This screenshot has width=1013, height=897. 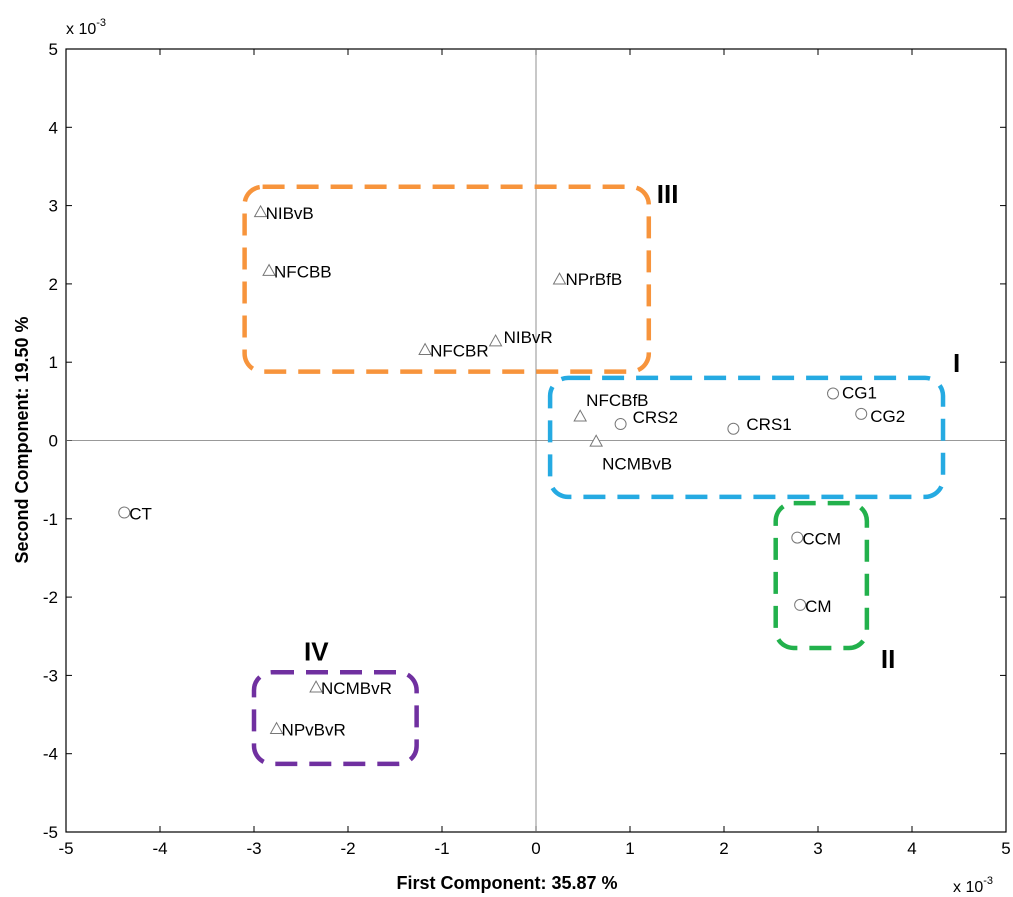 What do you see at coordinates (821, 539) in the screenshot?
I see `point-label: CCM` at bounding box center [821, 539].